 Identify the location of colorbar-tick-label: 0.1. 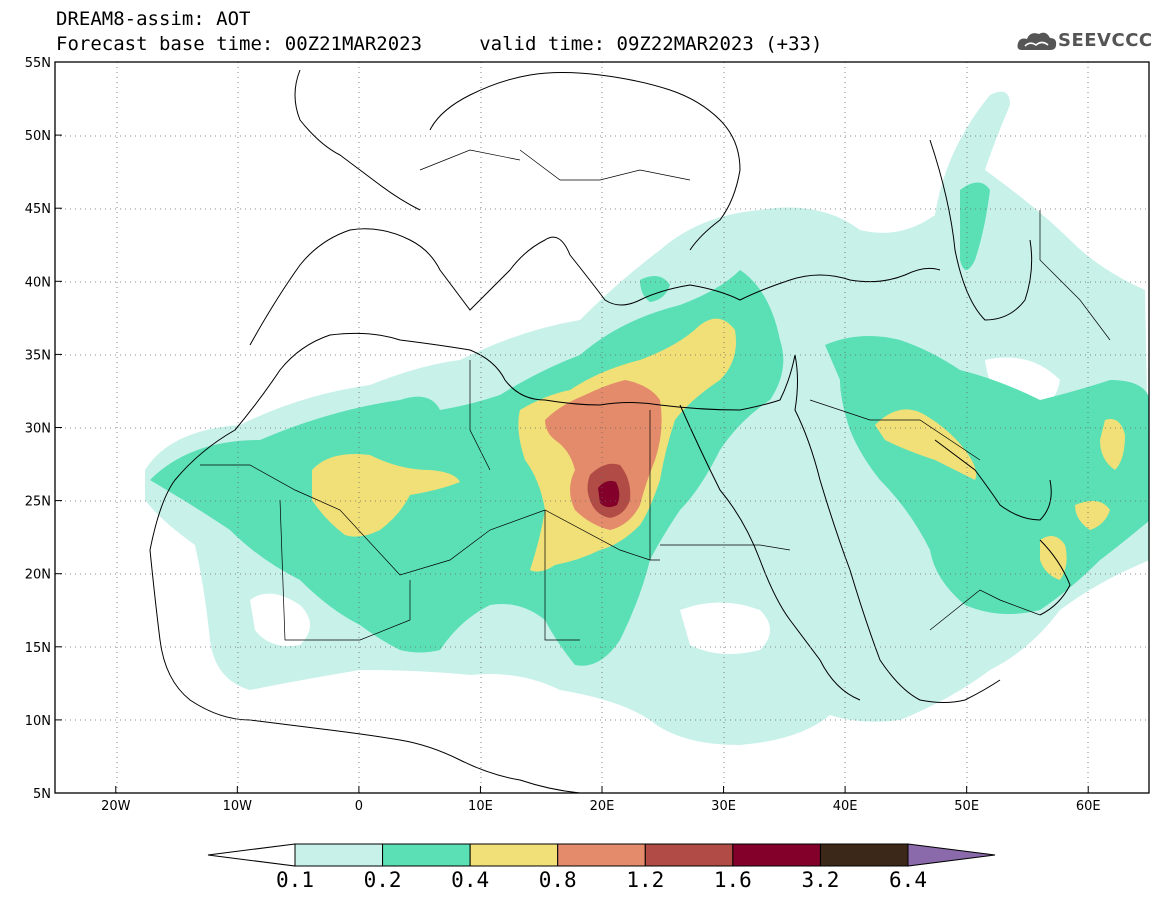
(295, 880).